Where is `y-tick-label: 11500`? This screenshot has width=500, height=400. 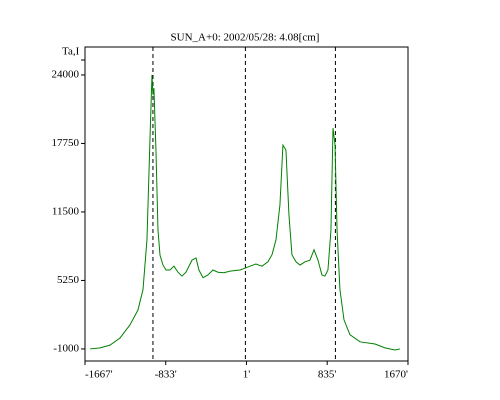
y-tick-label: 11500 is located at coordinates (66, 211).